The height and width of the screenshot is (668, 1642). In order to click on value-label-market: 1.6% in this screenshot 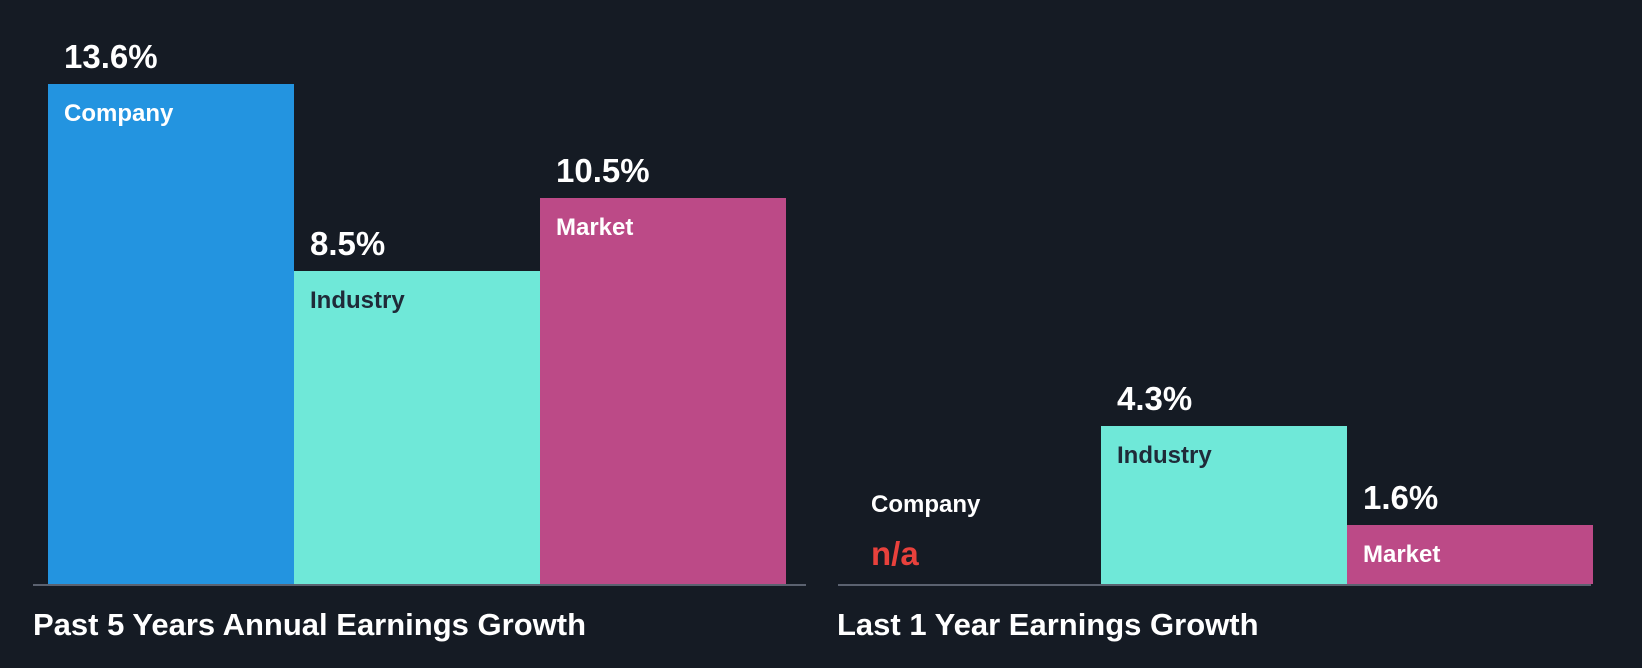, I will do `click(1401, 497)`.